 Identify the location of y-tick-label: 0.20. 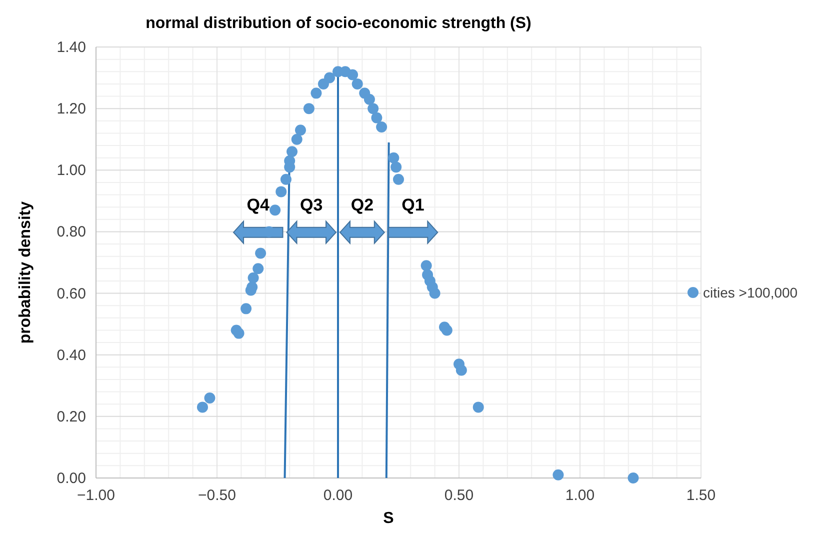
(71, 417).